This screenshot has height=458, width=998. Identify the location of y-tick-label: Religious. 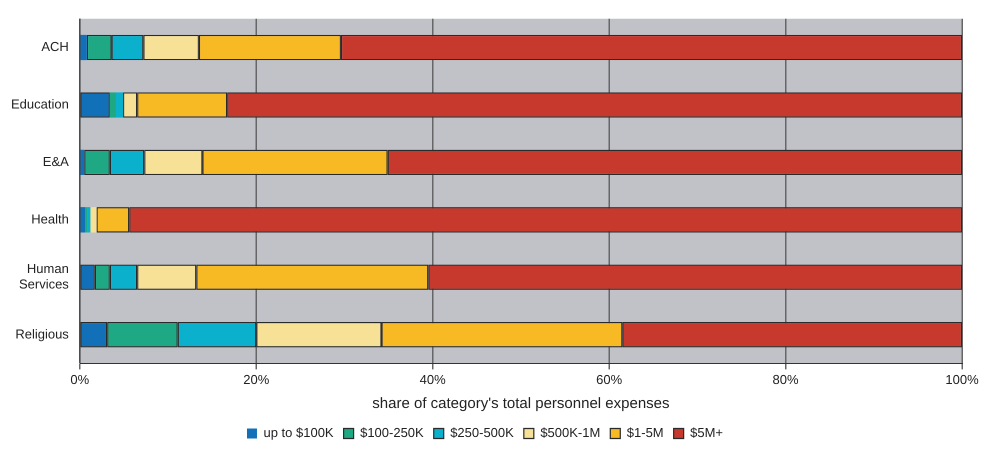
(42, 334).